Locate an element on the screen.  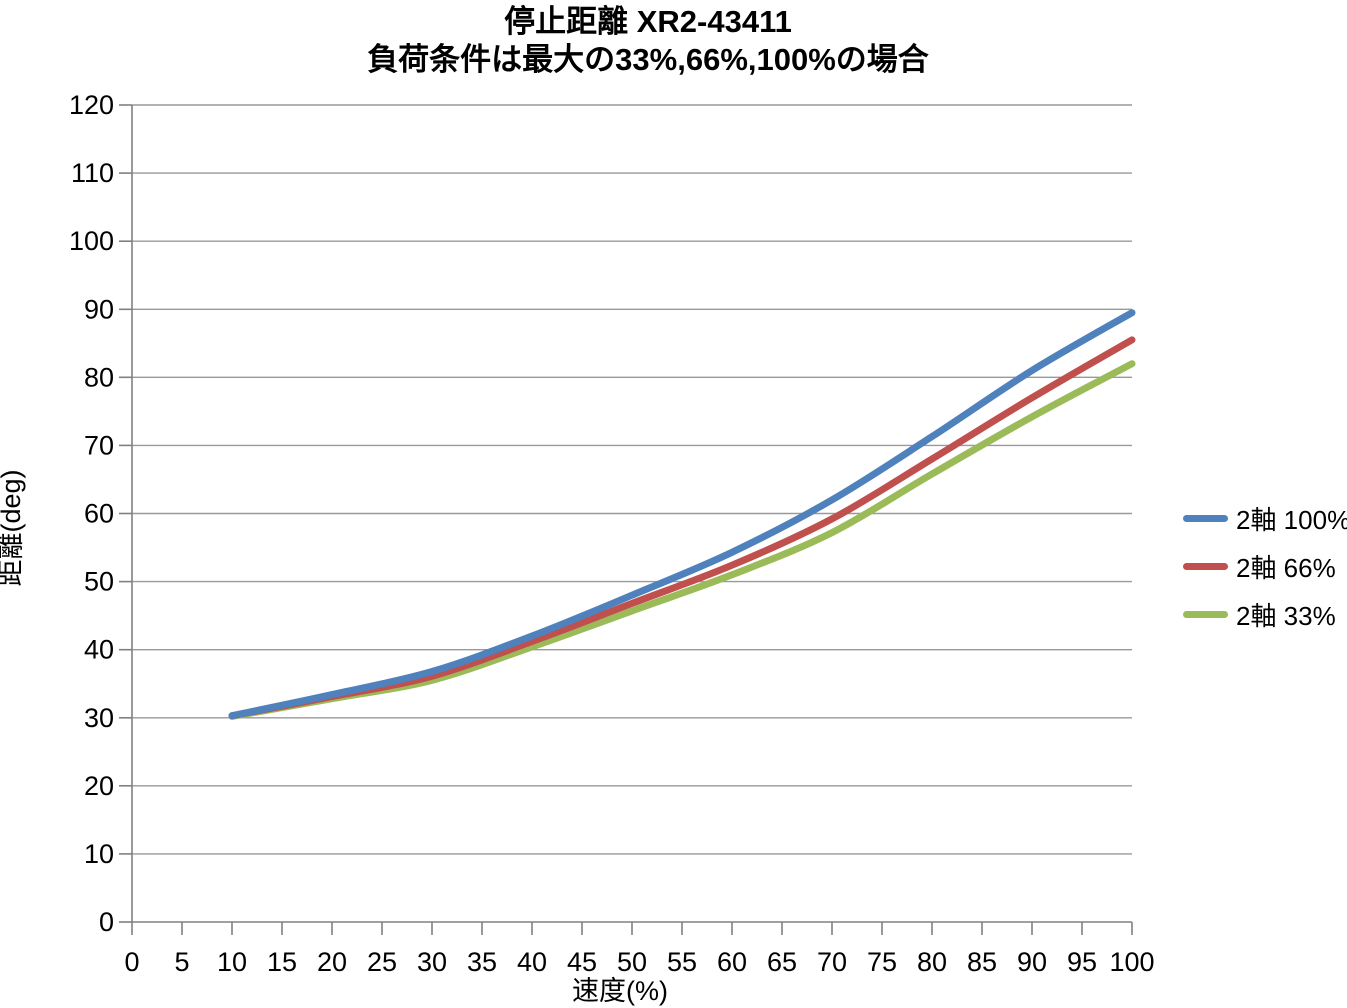
legend-label: 2軸 100% is located at coordinates (1291, 519).